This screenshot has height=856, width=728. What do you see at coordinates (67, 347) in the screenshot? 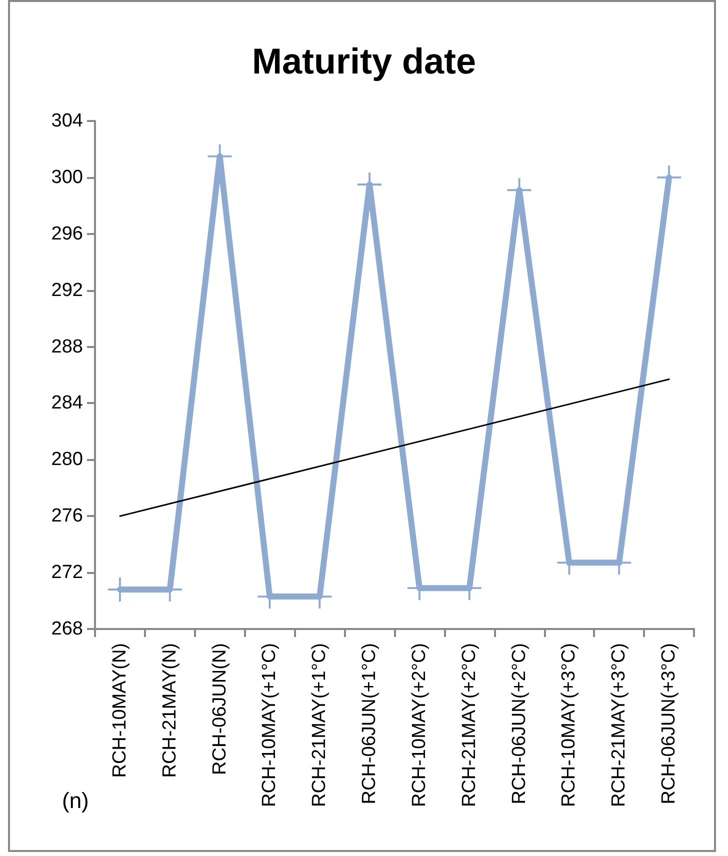
I see `y-tick-label: 288` at bounding box center [67, 347].